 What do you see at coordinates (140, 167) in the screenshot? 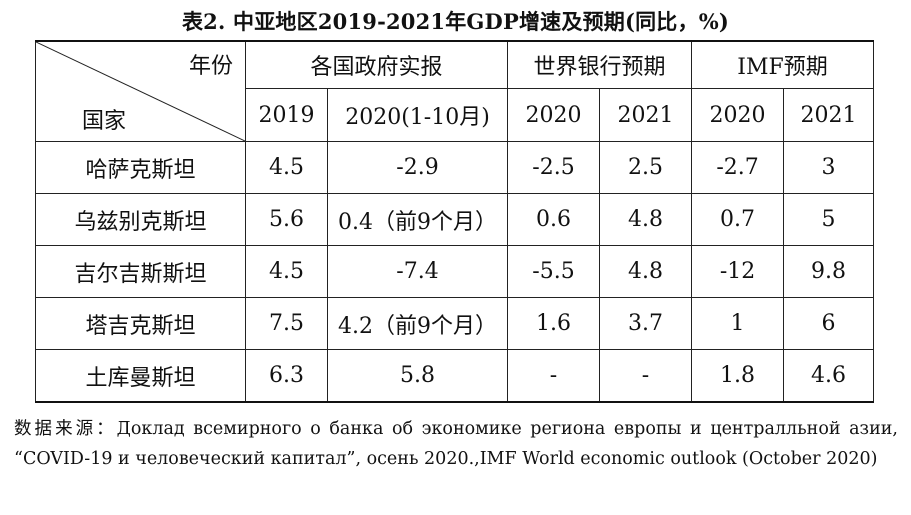
I see `country-cell: 哈萨克斯坦` at bounding box center [140, 167].